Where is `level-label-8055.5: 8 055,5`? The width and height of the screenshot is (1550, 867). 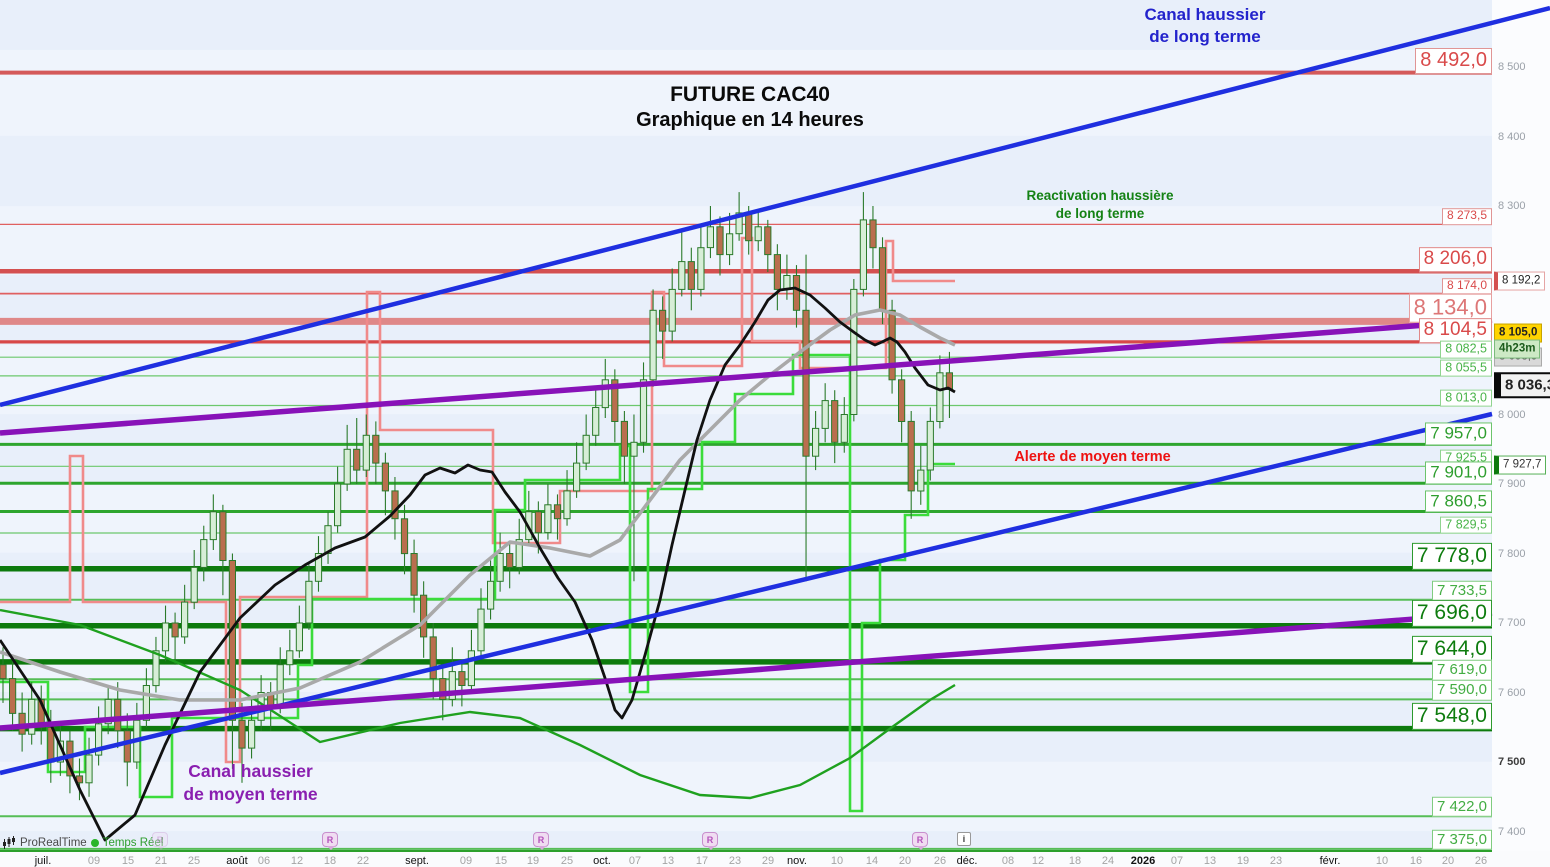
level-label-8055.5: 8 055,5 is located at coordinates (1466, 368).